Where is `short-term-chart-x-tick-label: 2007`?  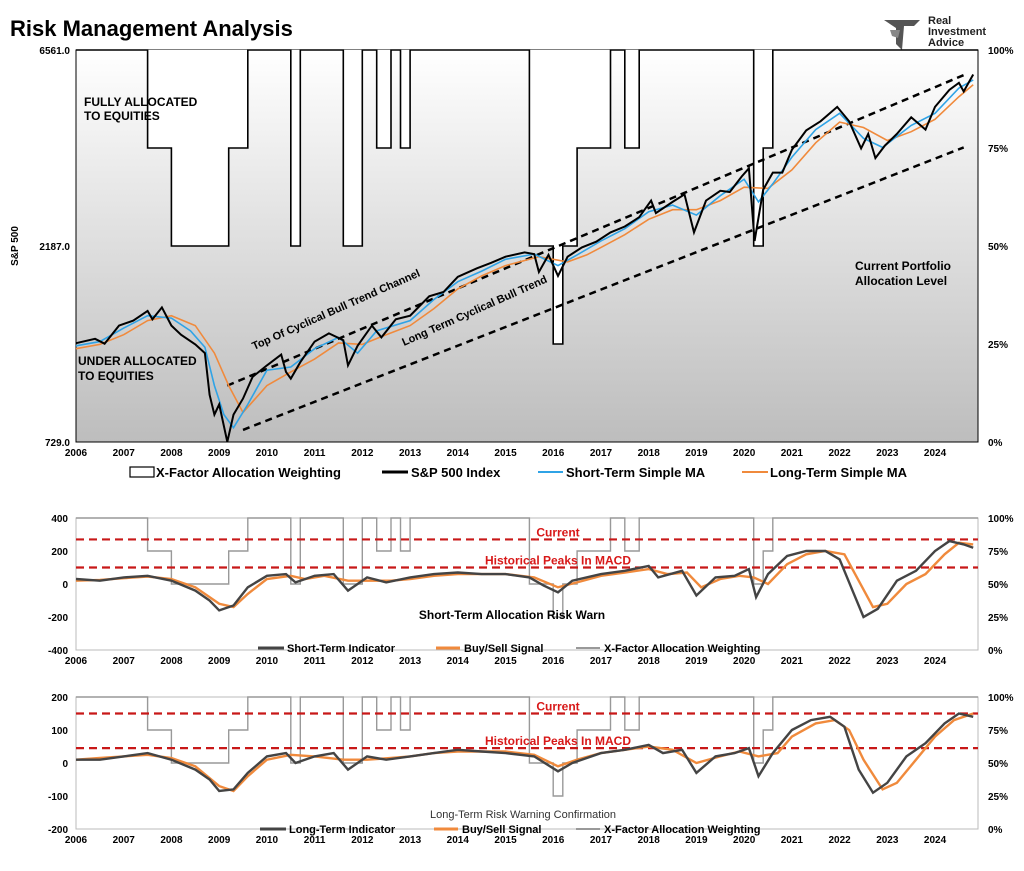 short-term-chart-x-tick-label: 2007 is located at coordinates (124, 661).